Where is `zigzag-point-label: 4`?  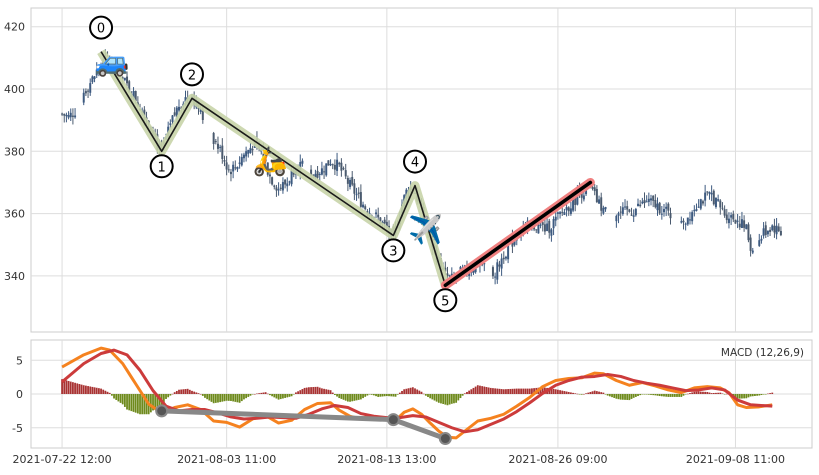
zigzag-point-label: 4 is located at coordinates (415, 163).